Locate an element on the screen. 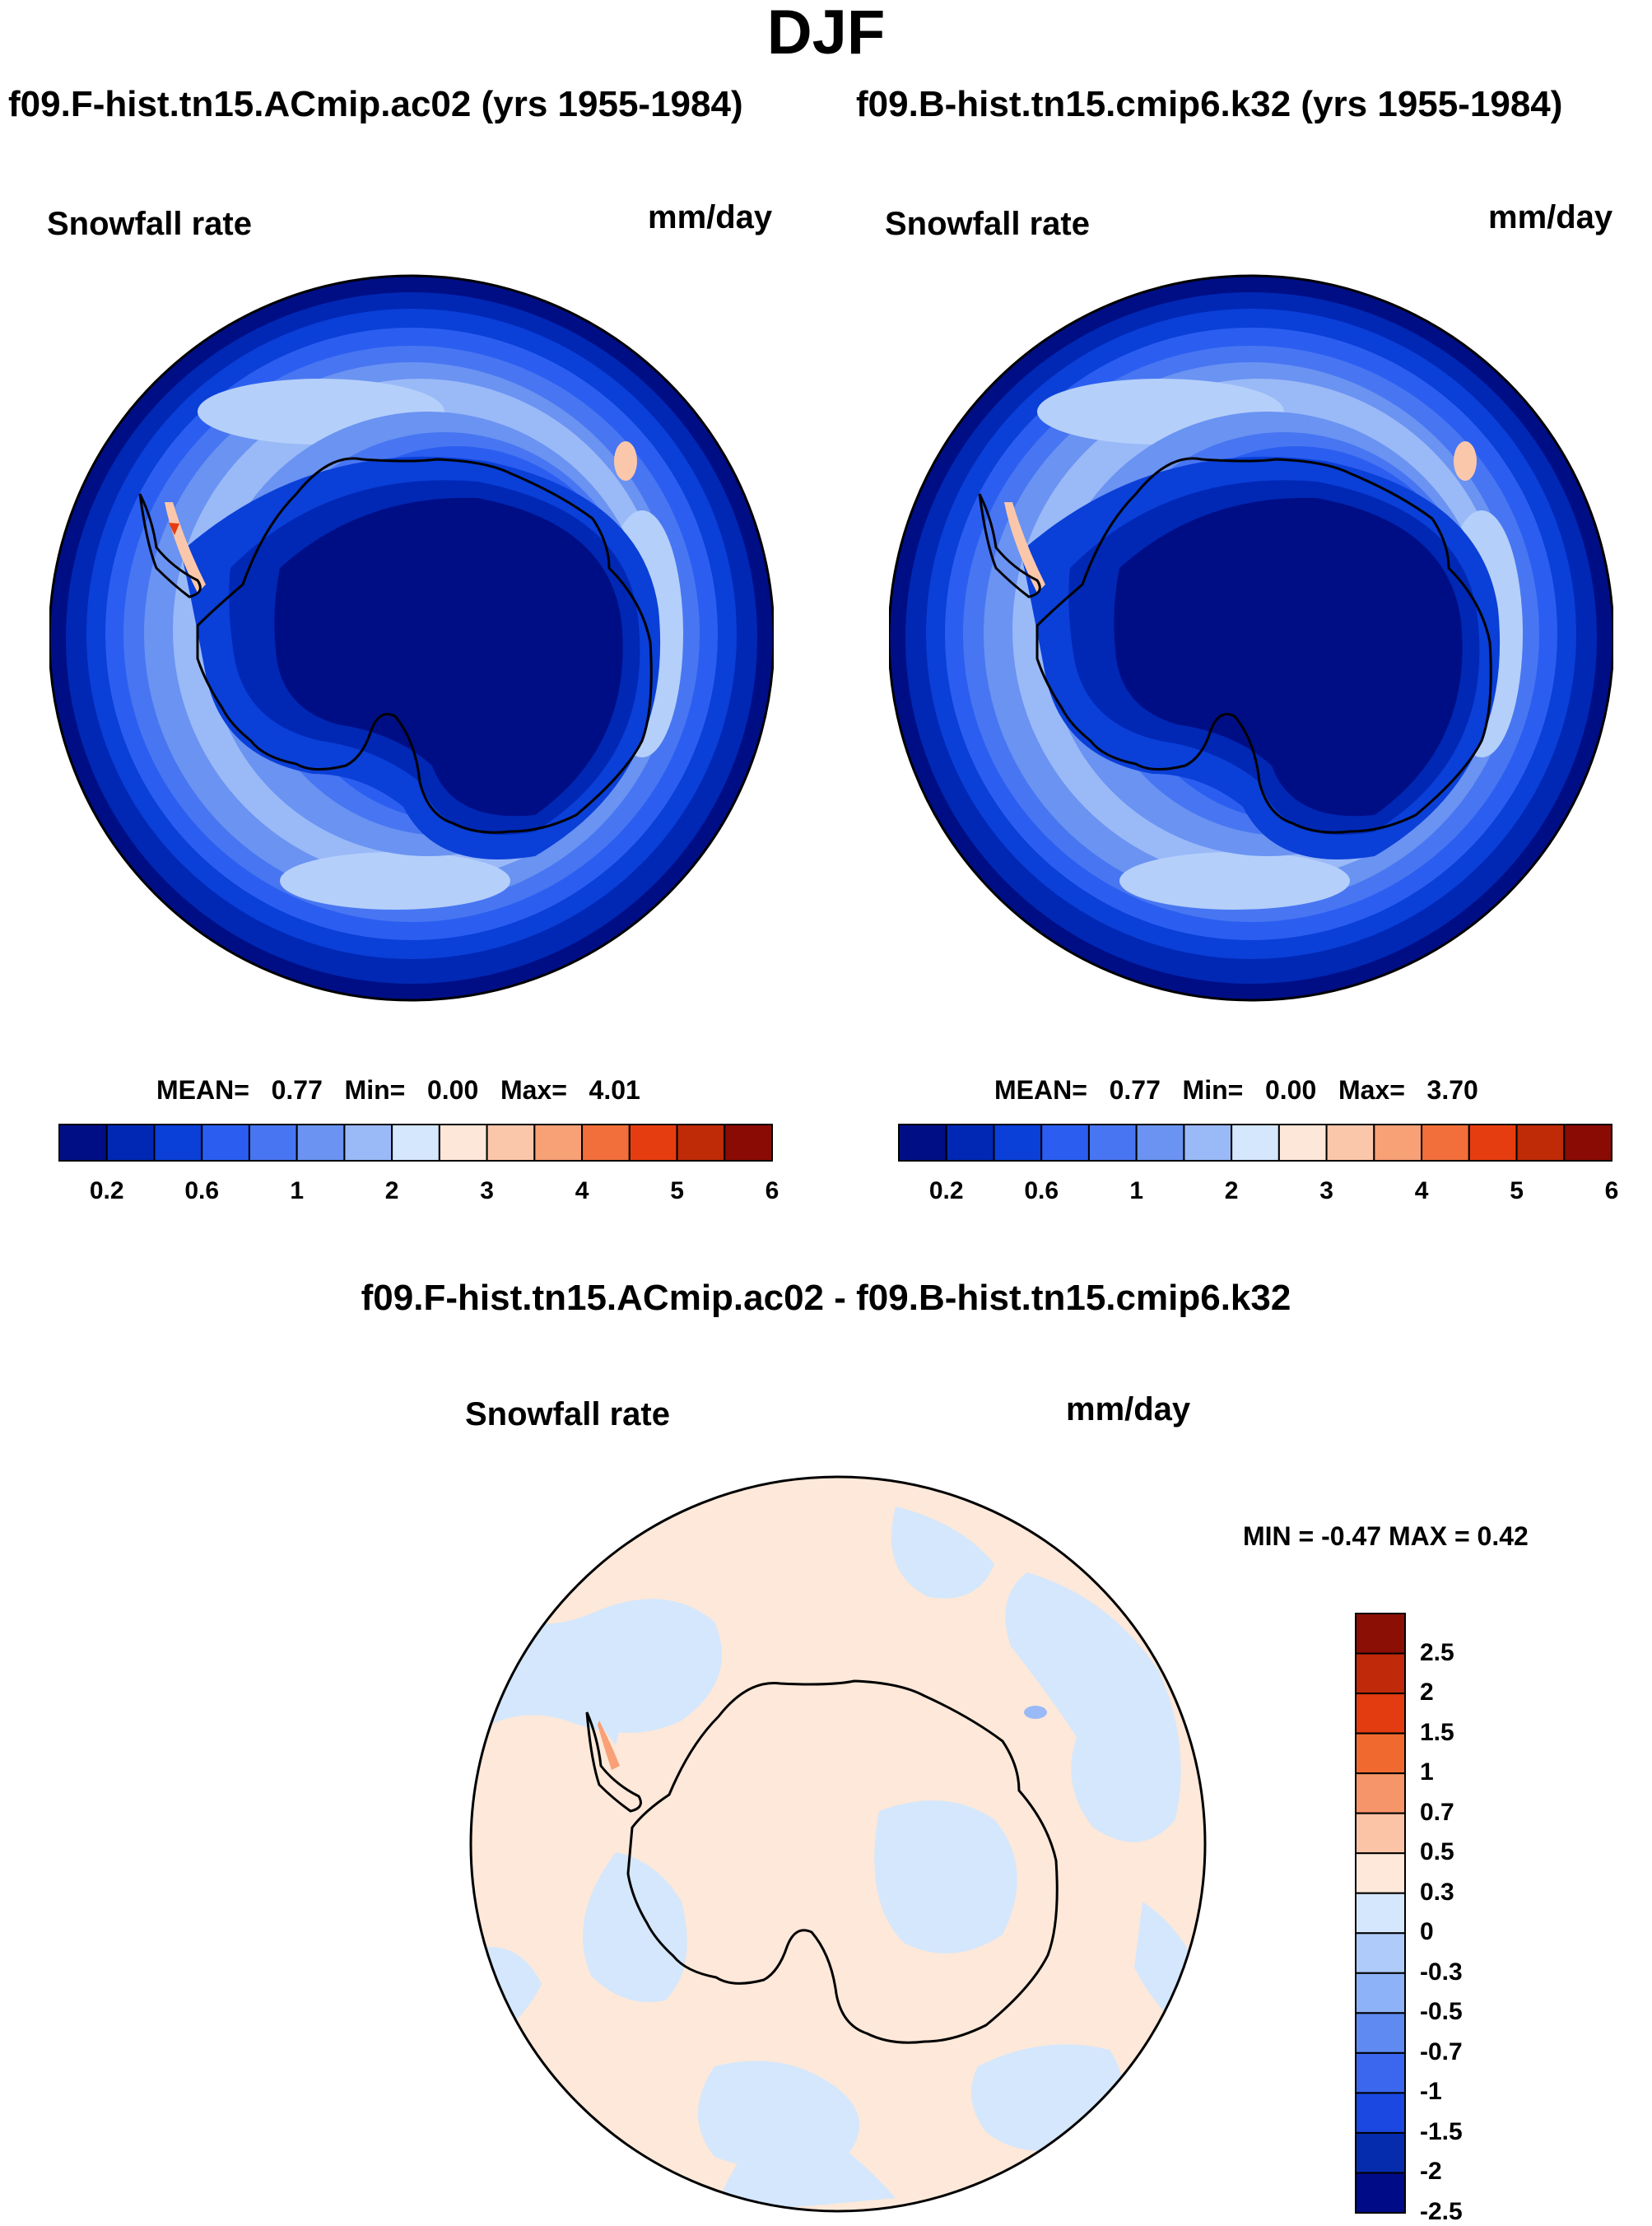 This screenshot has width=1652, height=2226. colorbar-tick-label: 0.5 is located at coordinates (1437, 1852).